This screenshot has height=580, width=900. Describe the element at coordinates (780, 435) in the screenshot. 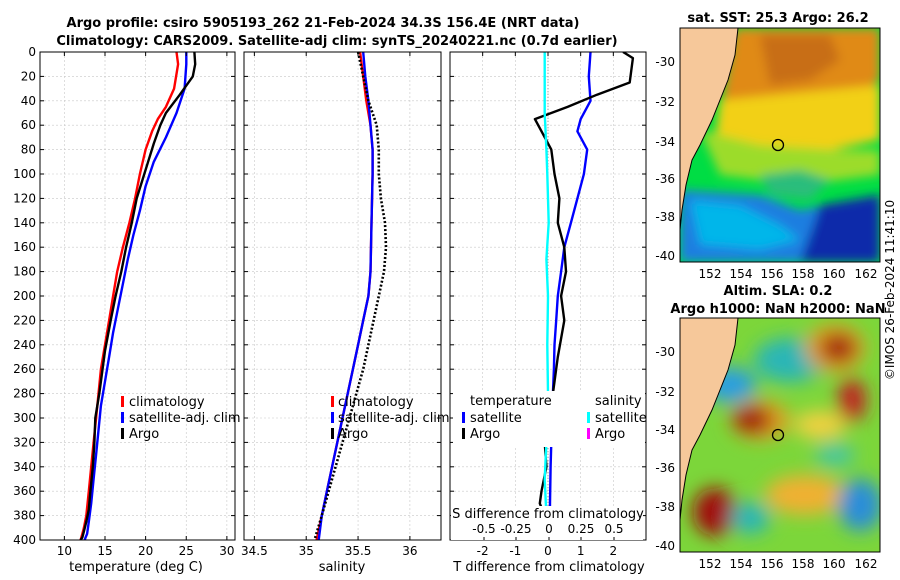

I see `sla-map` at that location.